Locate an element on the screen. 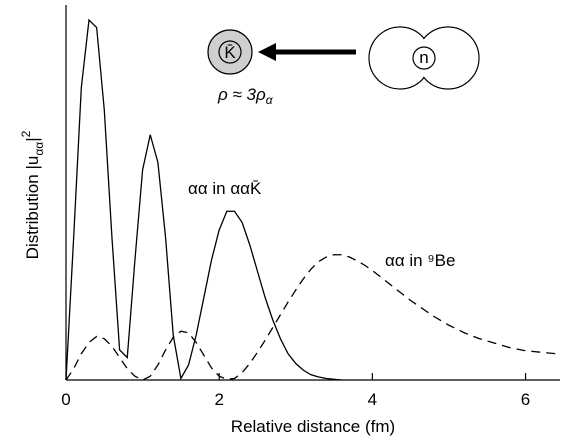 Image resolution: width=570 pixels, height=448 pixels. y-axis-label: Distribution |uαα|2 is located at coordinates (32, 194).